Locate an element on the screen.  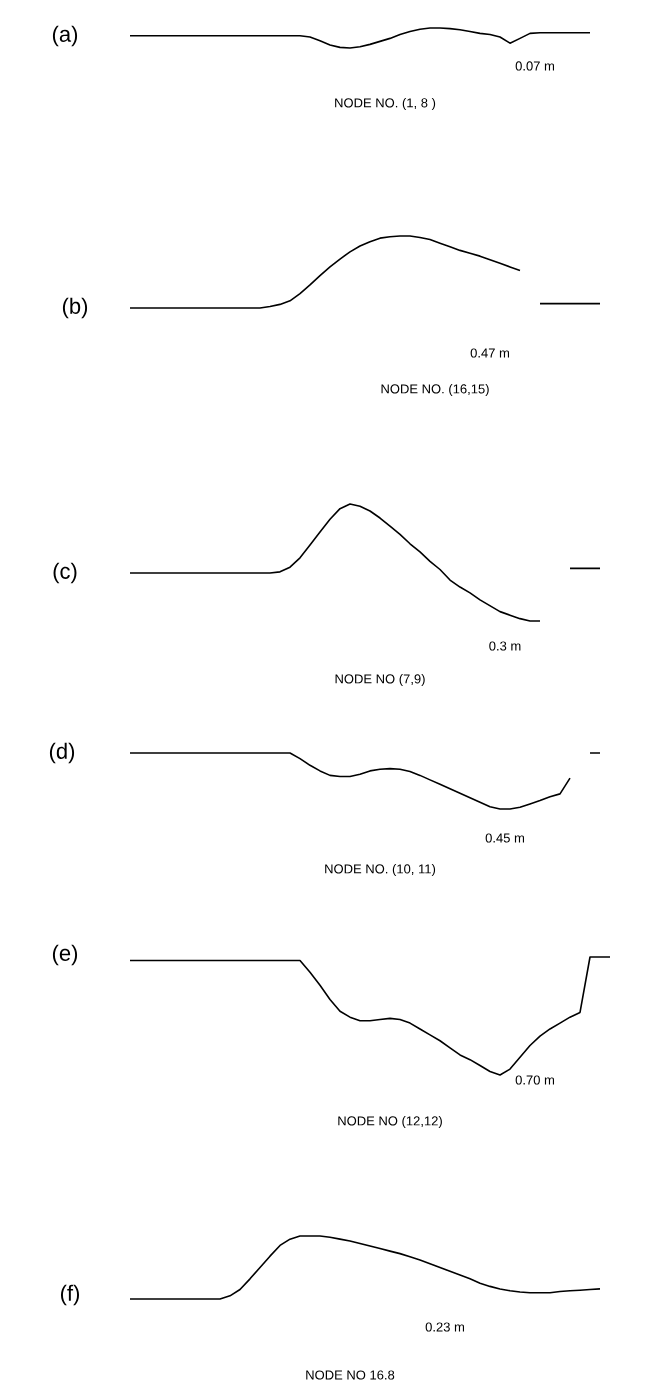
chart-title: (d) is located at coordinates (62, 753).